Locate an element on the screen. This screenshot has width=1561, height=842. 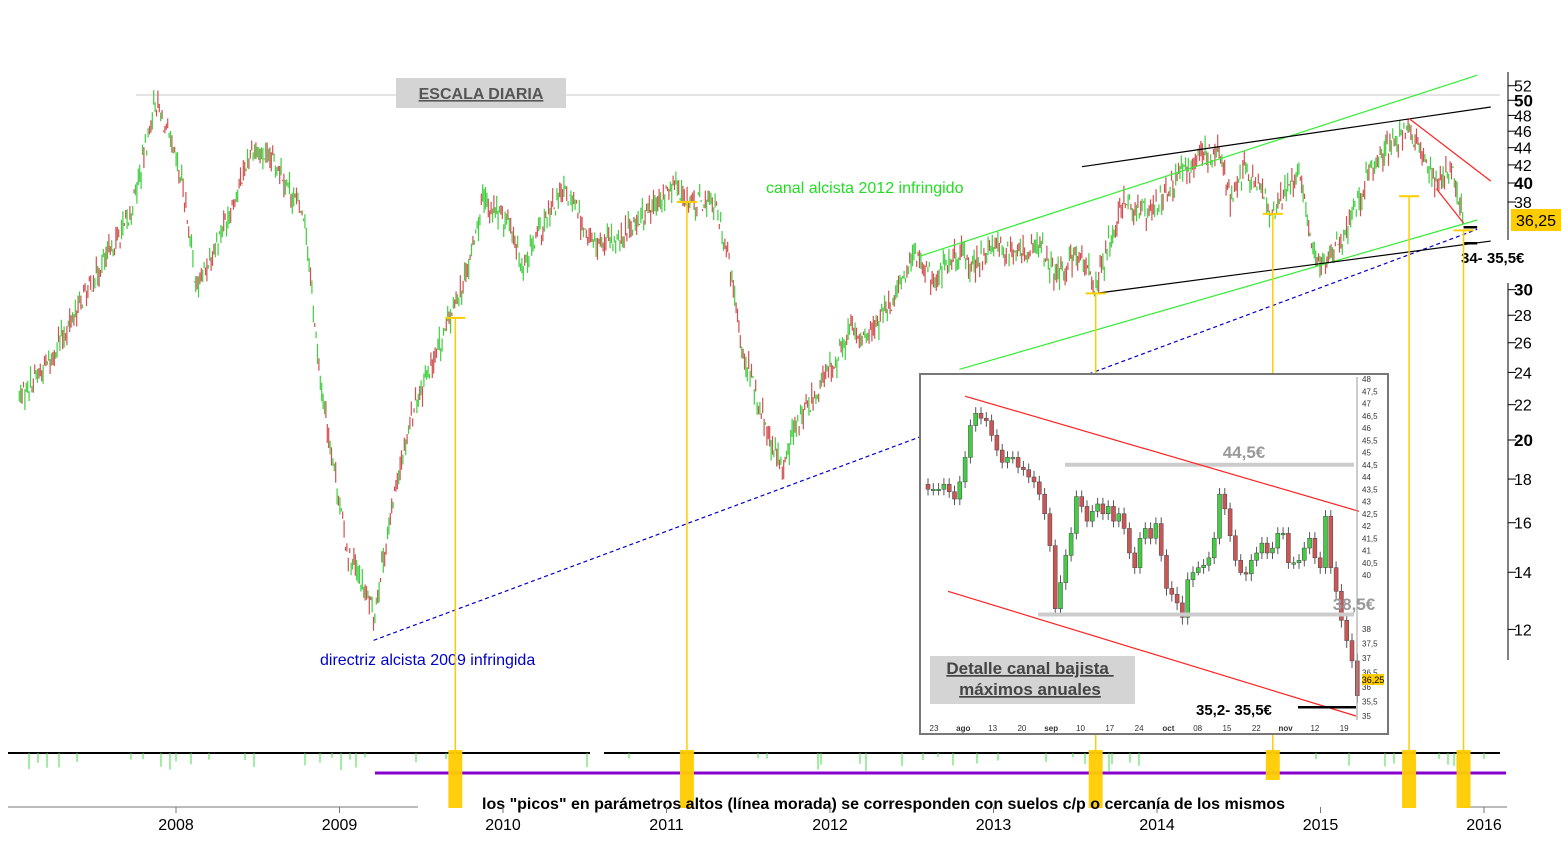
inset-price-tick-label: 40 is located at coordinates (1366, 575).